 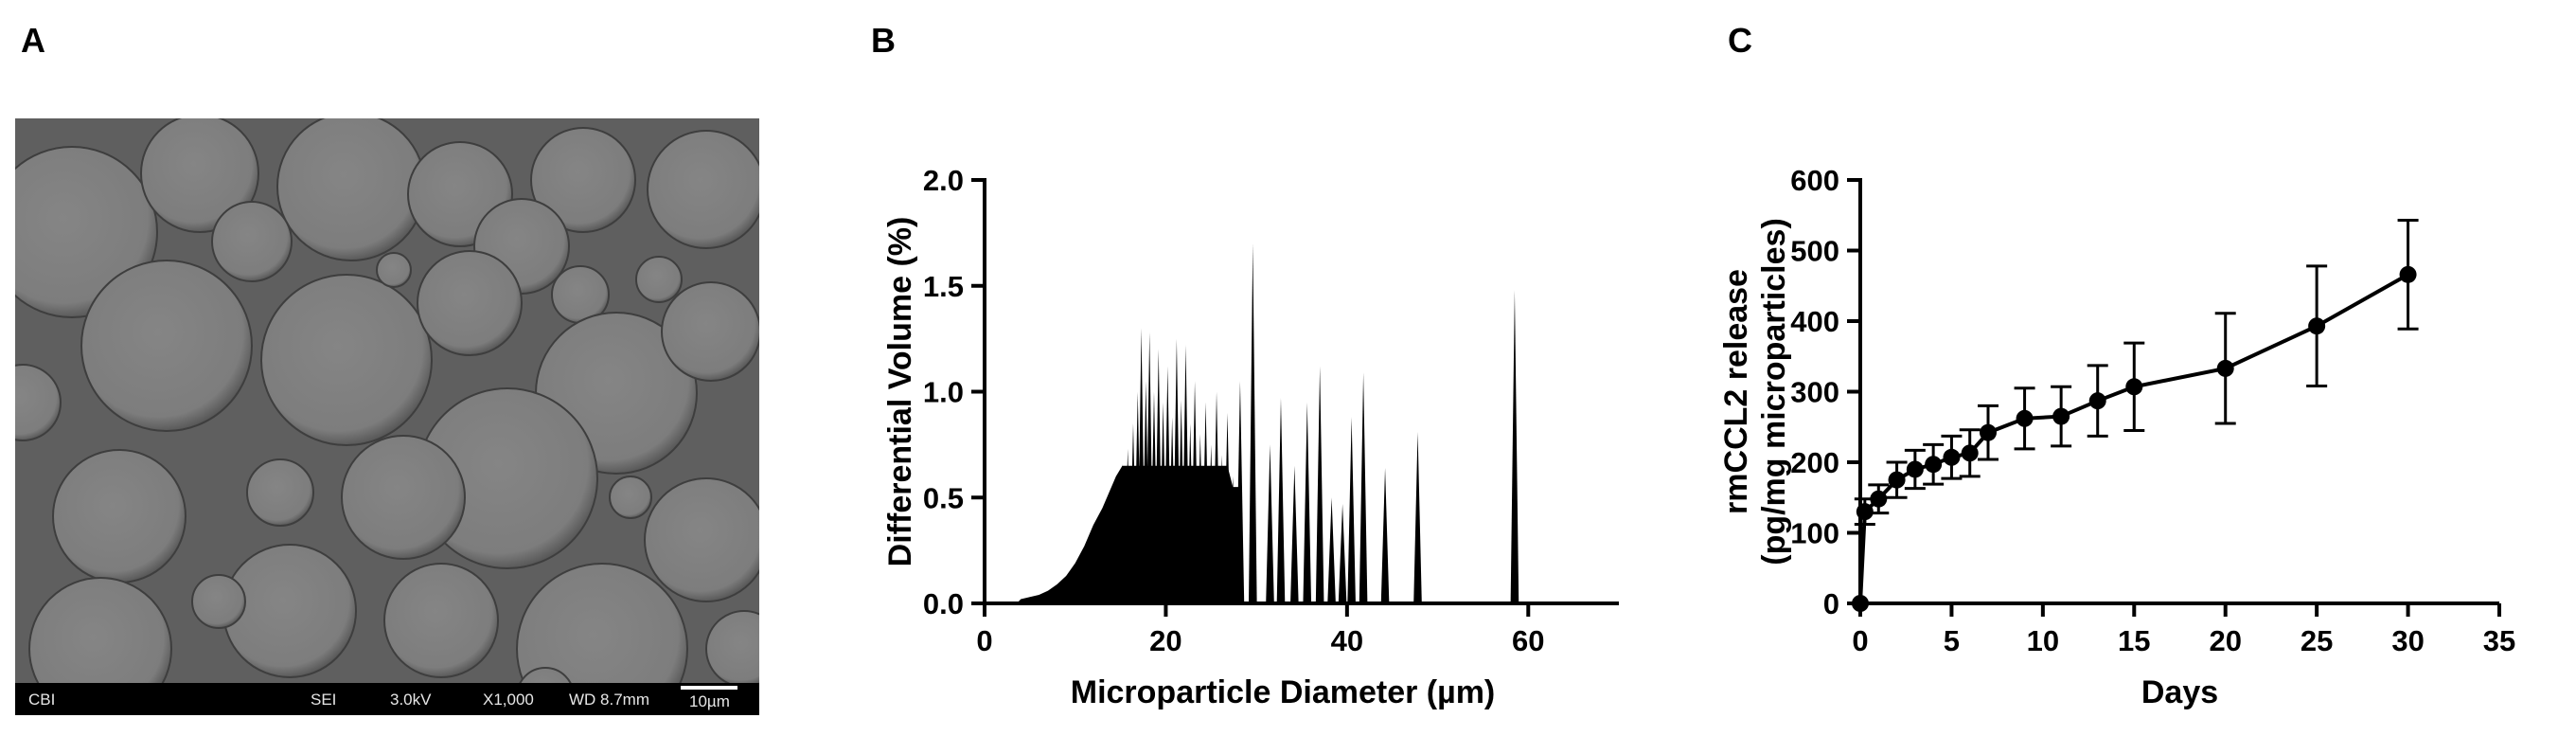 What do you see at coordinates (2134, 641) in the screenshot?
I see `x-tick-label: 15` at bounding box center [2134, 641].